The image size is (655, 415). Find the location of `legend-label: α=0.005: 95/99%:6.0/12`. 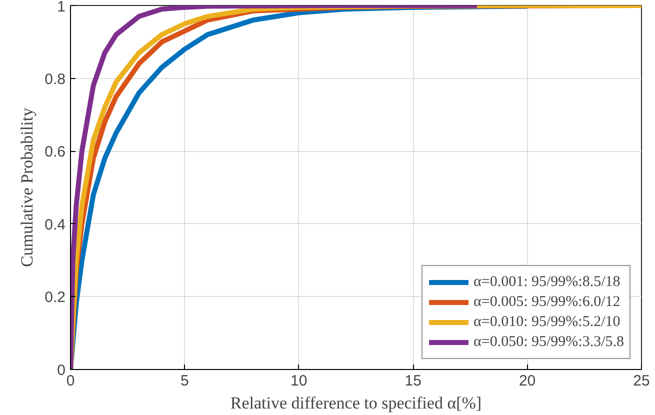

legend-label: α=0.005: 95/99%:6.0/12 is located at coordinates (547, 302).